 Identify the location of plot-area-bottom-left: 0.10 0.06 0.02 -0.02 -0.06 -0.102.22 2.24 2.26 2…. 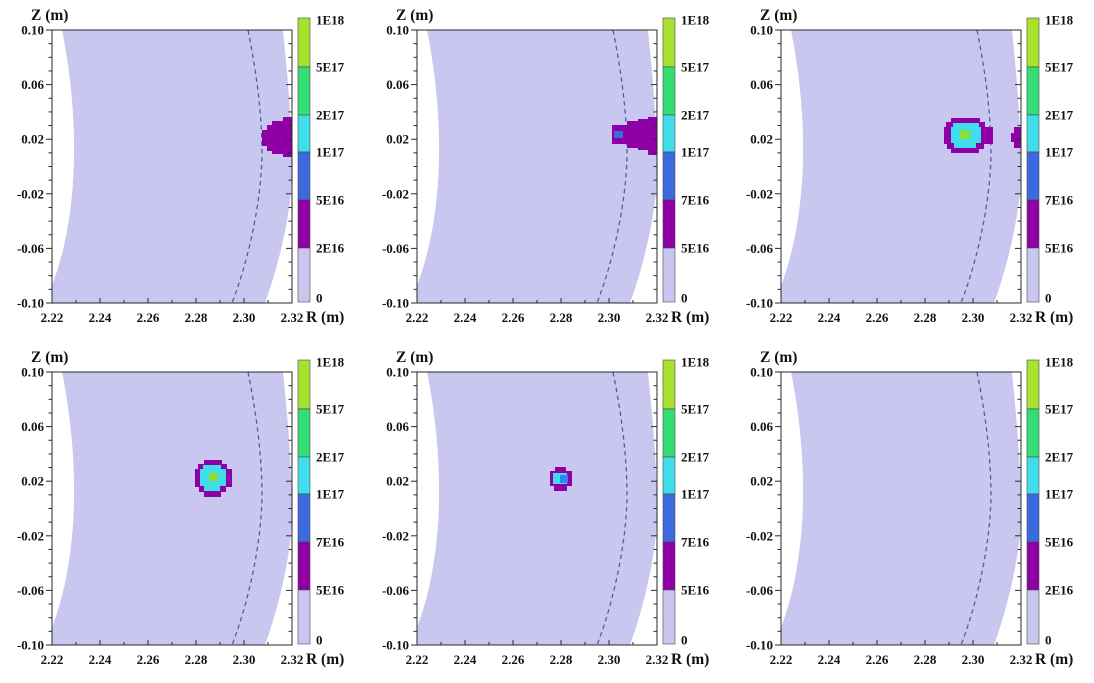
(181, 508).